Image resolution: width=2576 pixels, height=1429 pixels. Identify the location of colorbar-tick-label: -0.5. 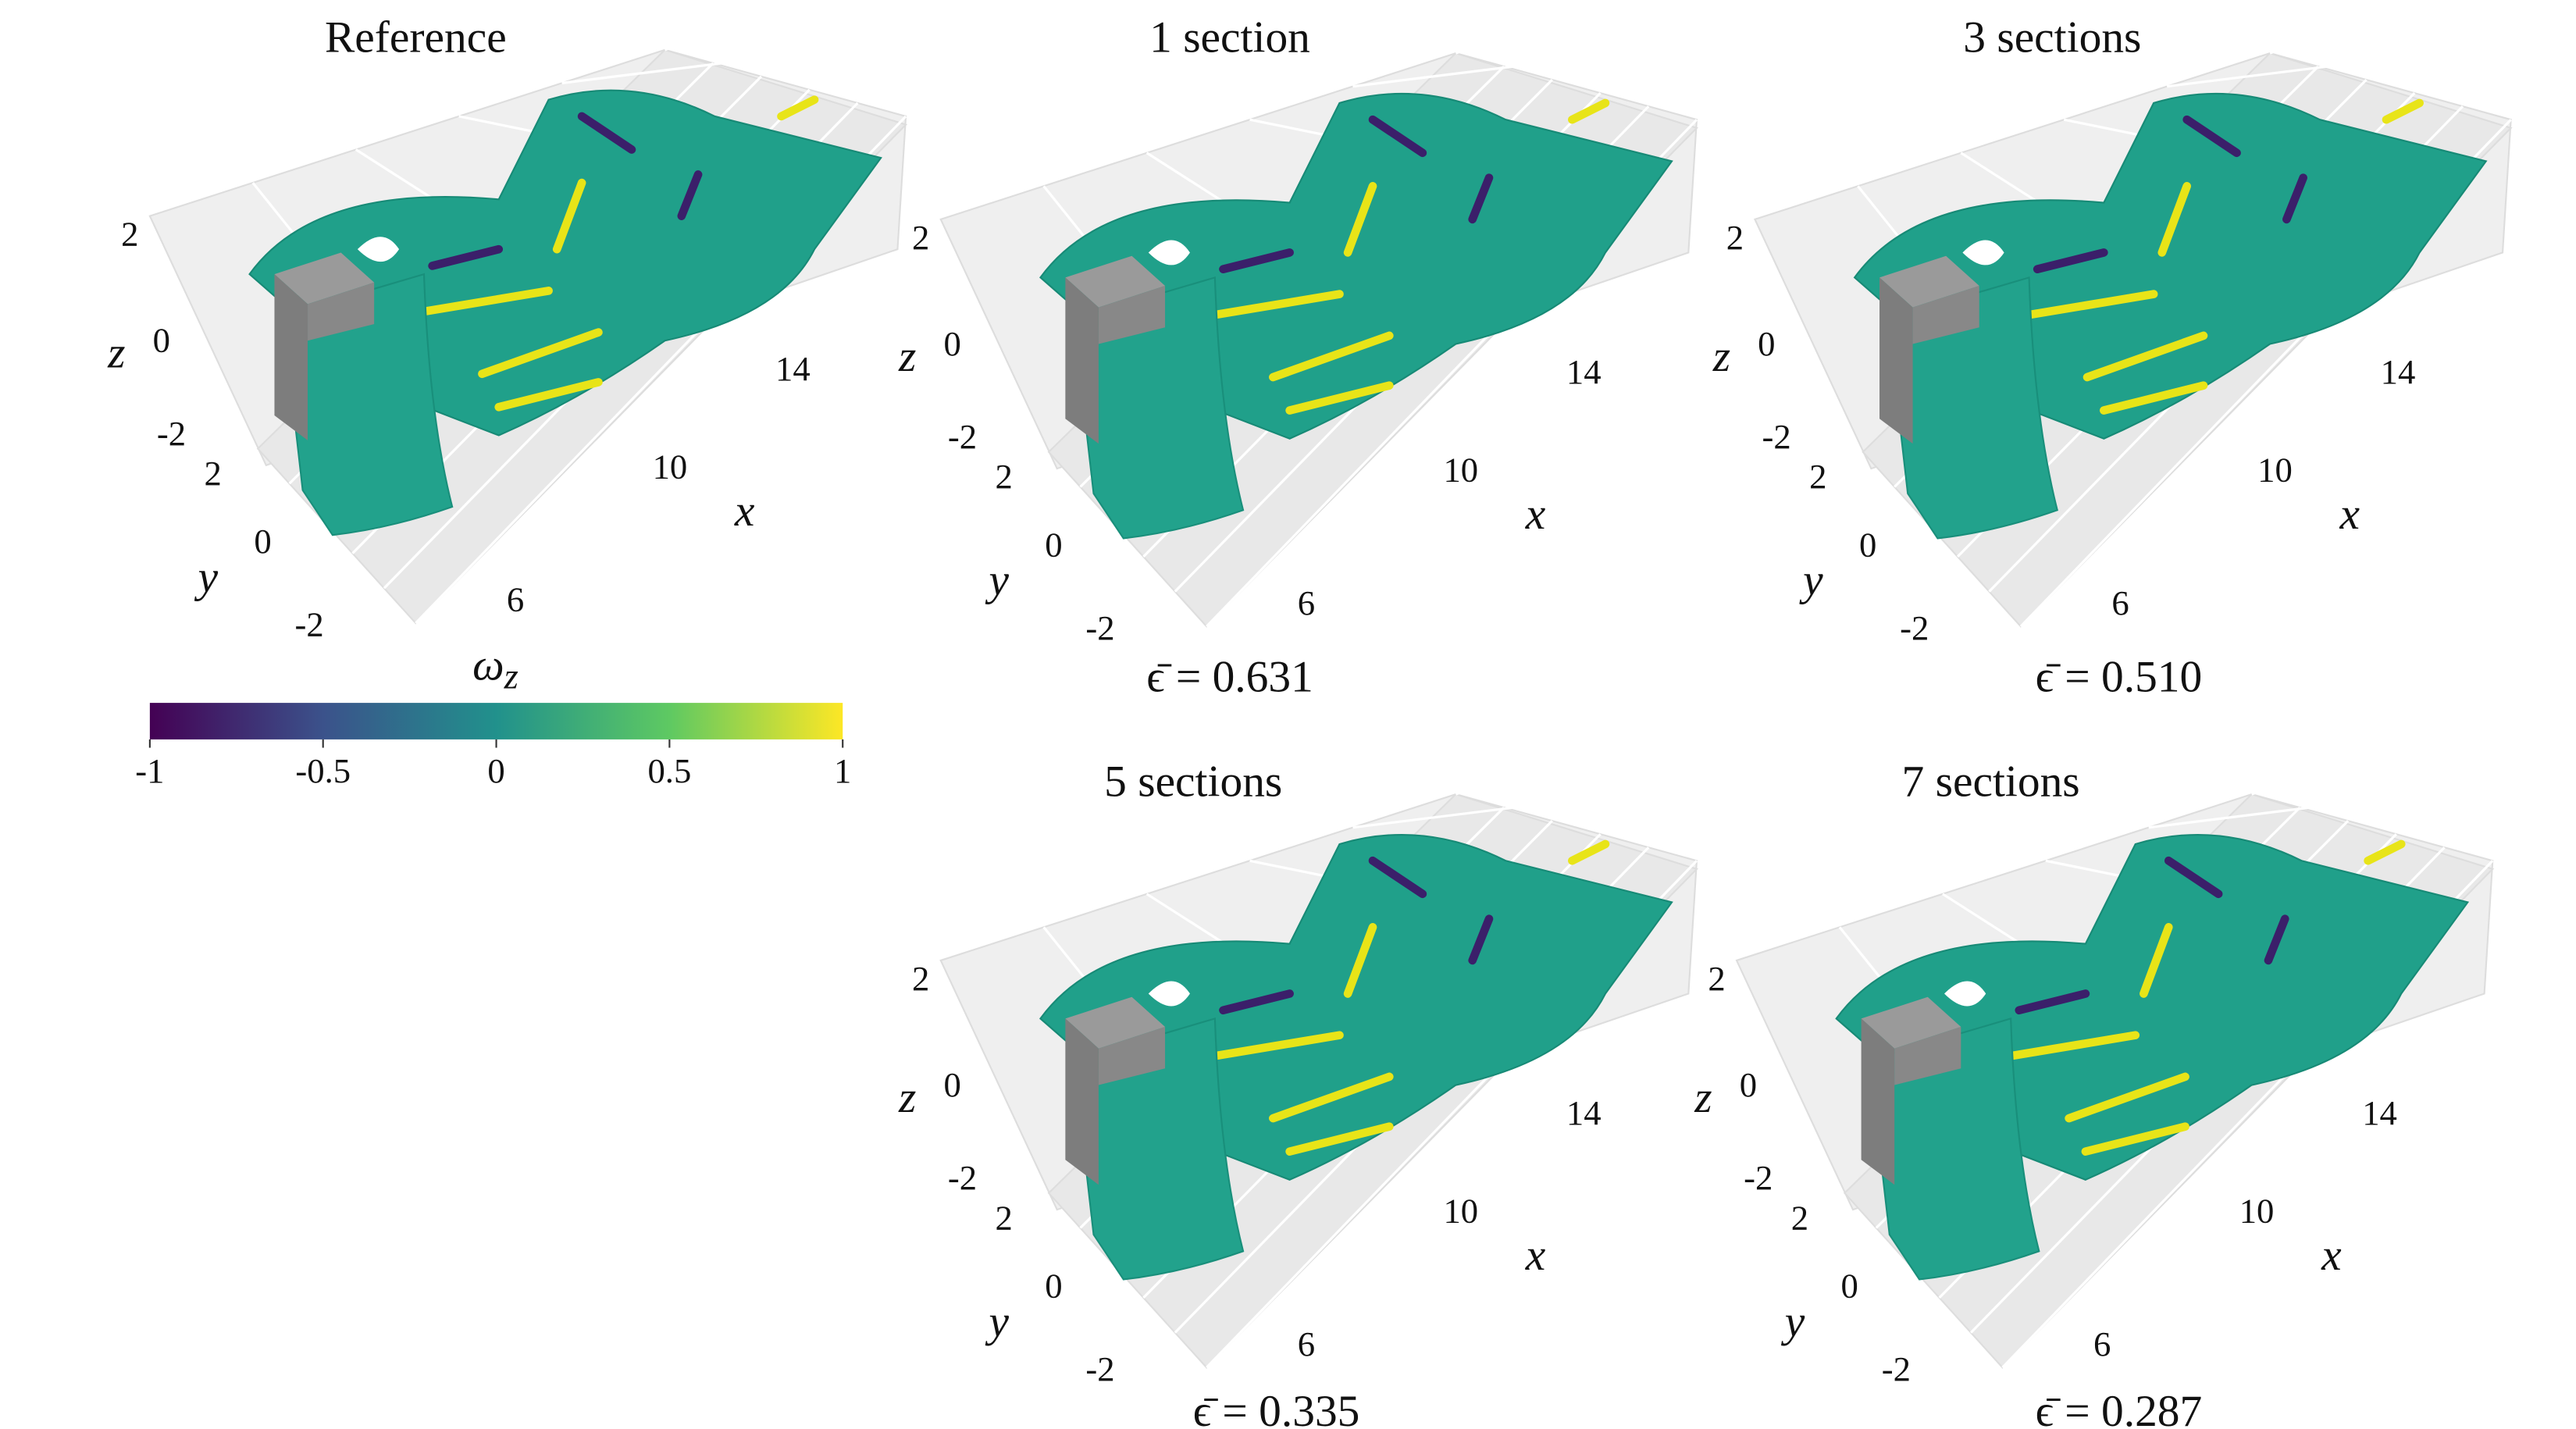
(323, 771).